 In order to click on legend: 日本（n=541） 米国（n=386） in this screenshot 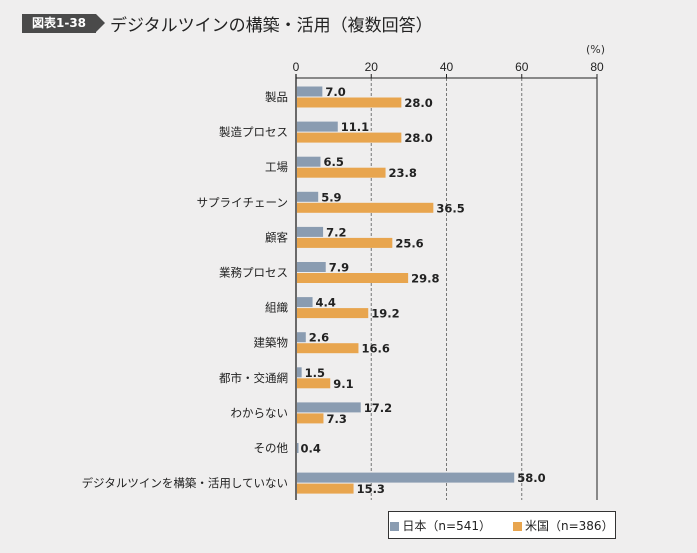, I will do `click(502, 525)`.